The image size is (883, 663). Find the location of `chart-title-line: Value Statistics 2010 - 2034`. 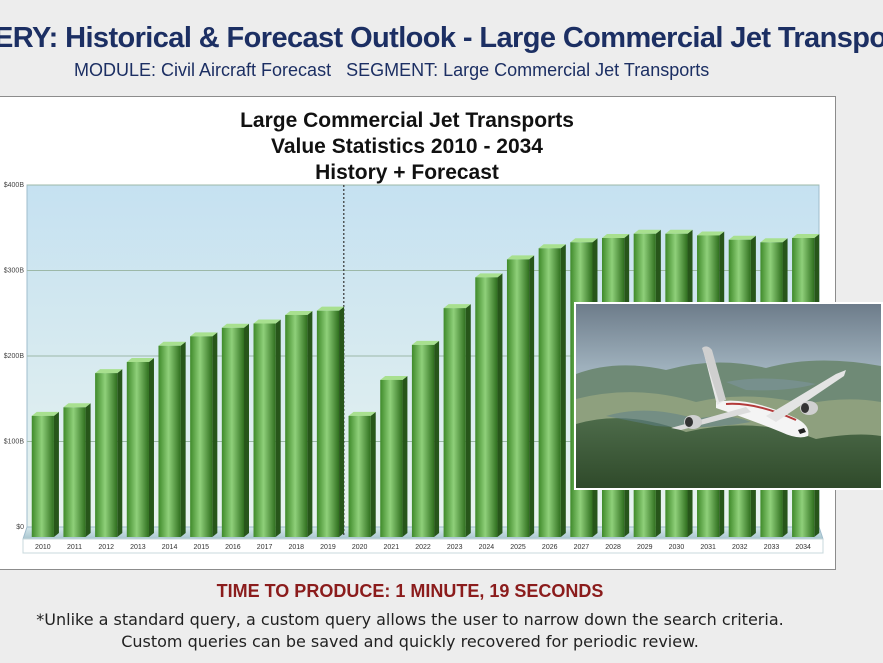

chart-title-line: Value Statistics 2010 - 2034 is located at coordinates (407, 146).